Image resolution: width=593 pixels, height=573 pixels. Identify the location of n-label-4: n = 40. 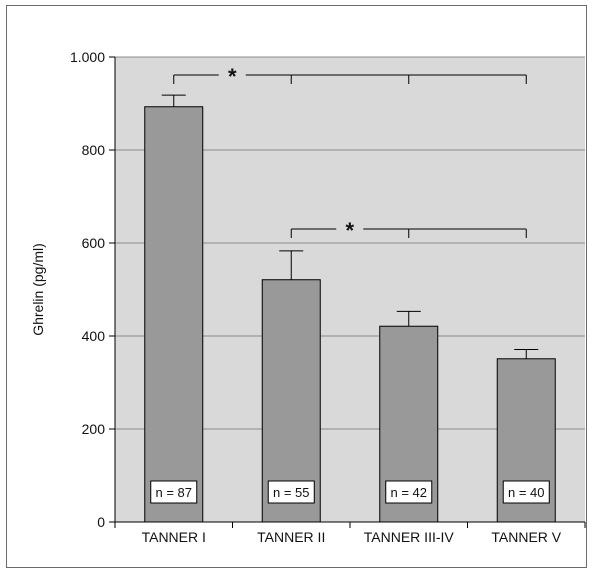
(526, 492).